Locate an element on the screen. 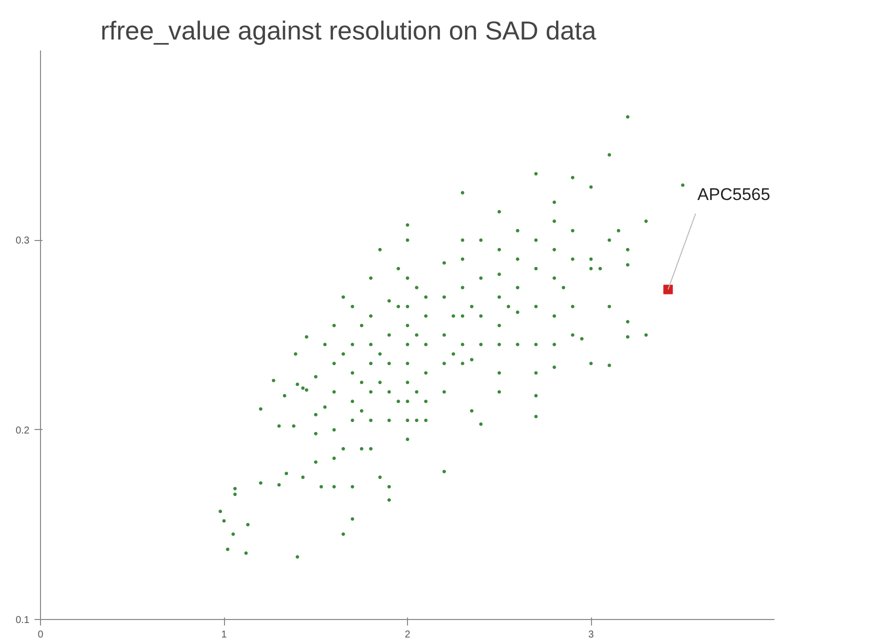 This screenshot has width=884, height=640. annotation: APC5565 is located at coordinates (733, 194).